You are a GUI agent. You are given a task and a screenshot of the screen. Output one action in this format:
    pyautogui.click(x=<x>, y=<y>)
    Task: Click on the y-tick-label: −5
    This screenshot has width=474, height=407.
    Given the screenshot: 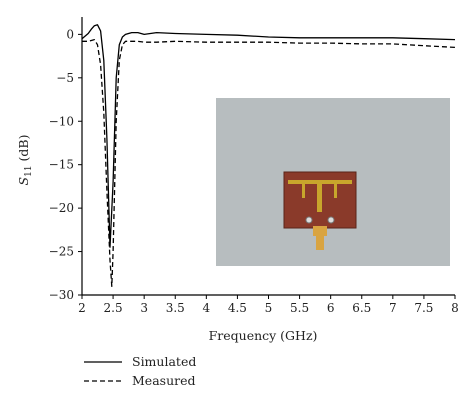 What is the action you would take?
    pyautogui.click(x=65, y=78)
    